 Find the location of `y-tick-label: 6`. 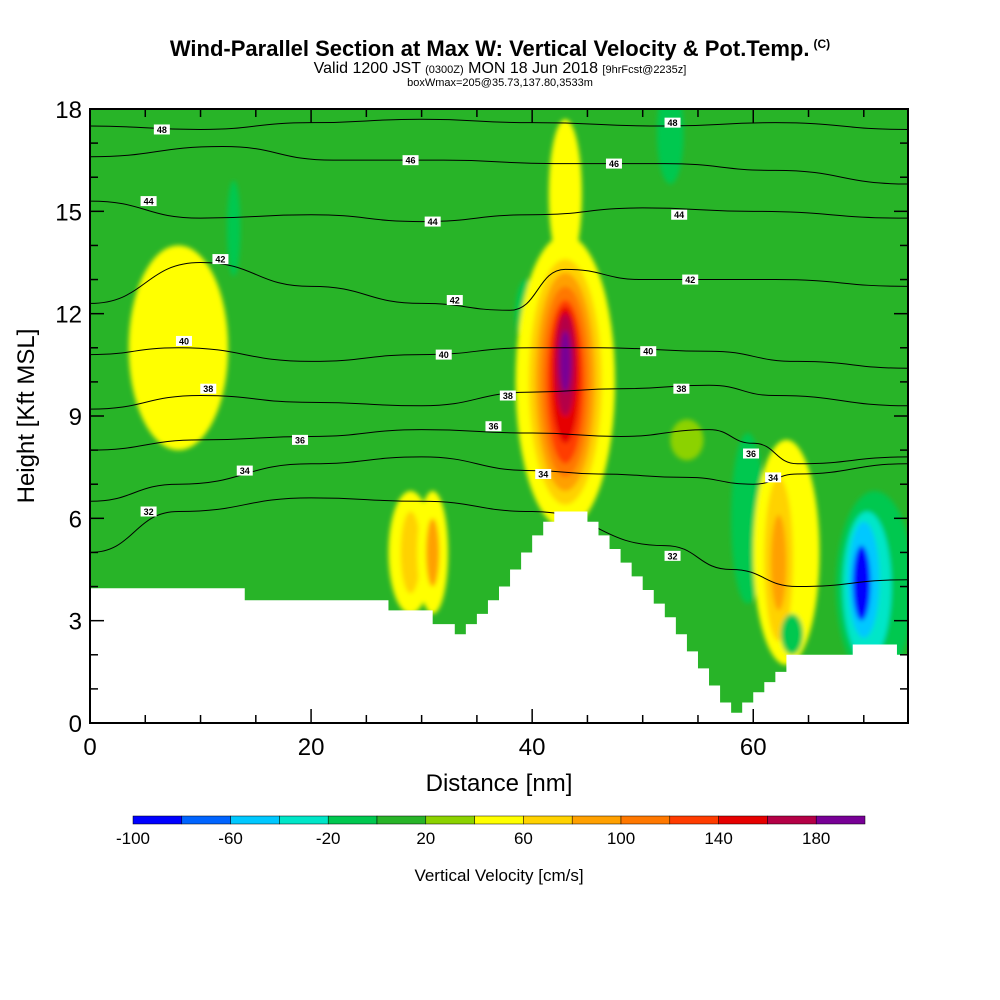

y-tick-label: 6 is located at coordinates (75, 519).